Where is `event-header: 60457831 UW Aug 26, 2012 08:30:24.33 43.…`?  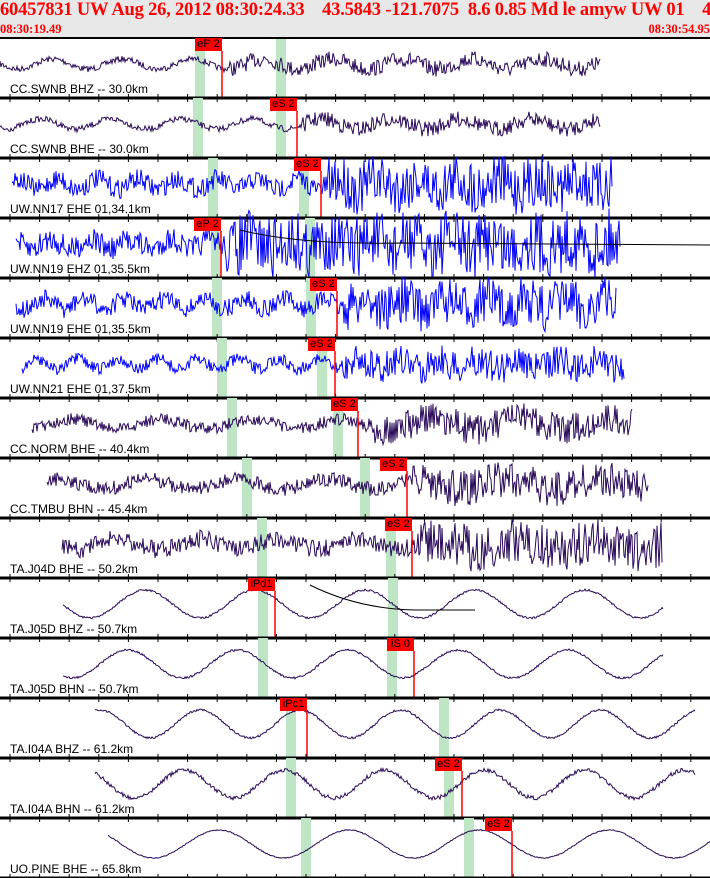
event-header: 60457831 UW Aug 26, 2012 08:30:24.33 43.… is located at coordinates (355, 19).